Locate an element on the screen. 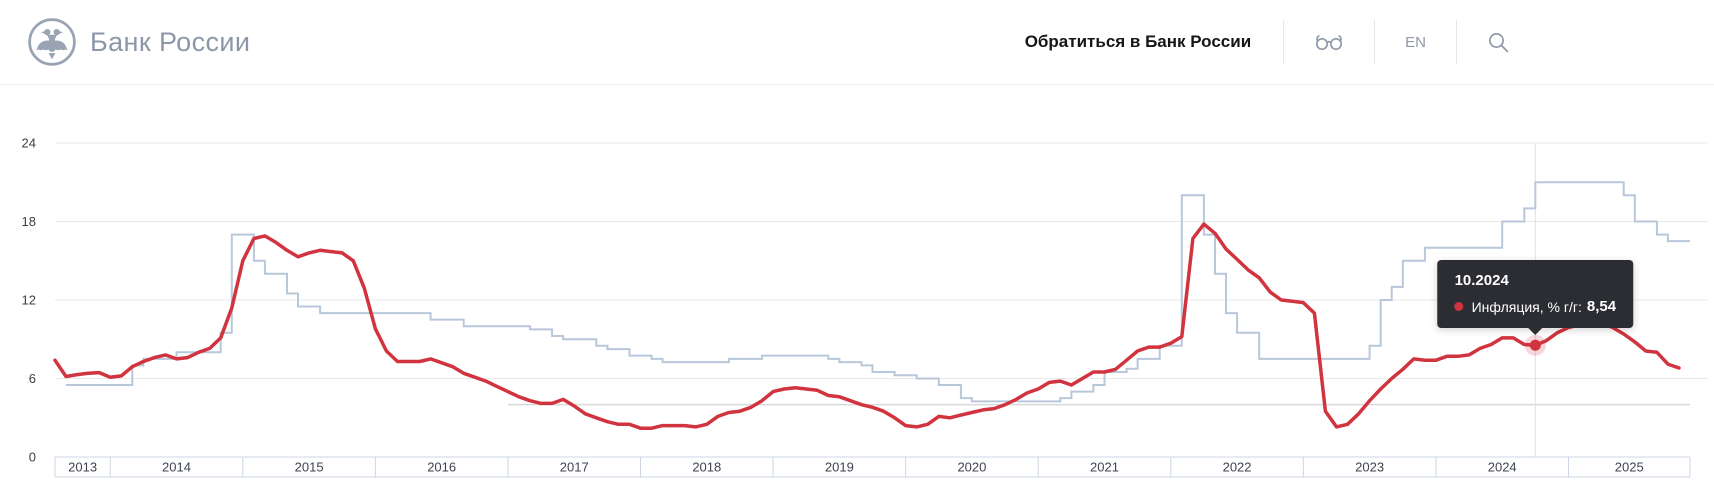  x-axis-year-label: 2022 is located at coordinates (1237, 467).